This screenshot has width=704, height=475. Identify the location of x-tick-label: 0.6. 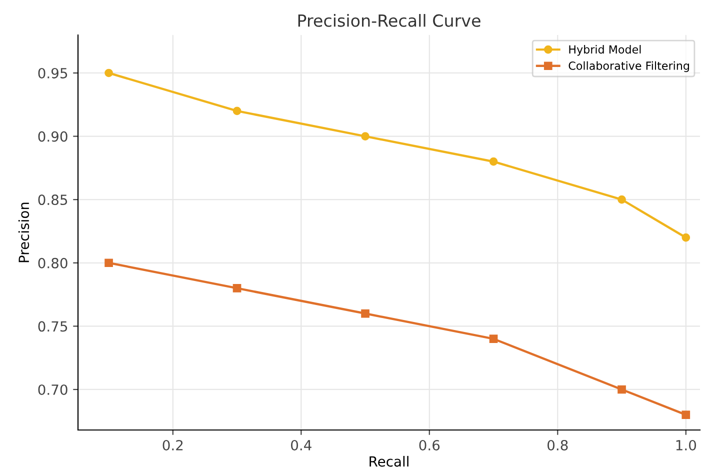
(429, 445).